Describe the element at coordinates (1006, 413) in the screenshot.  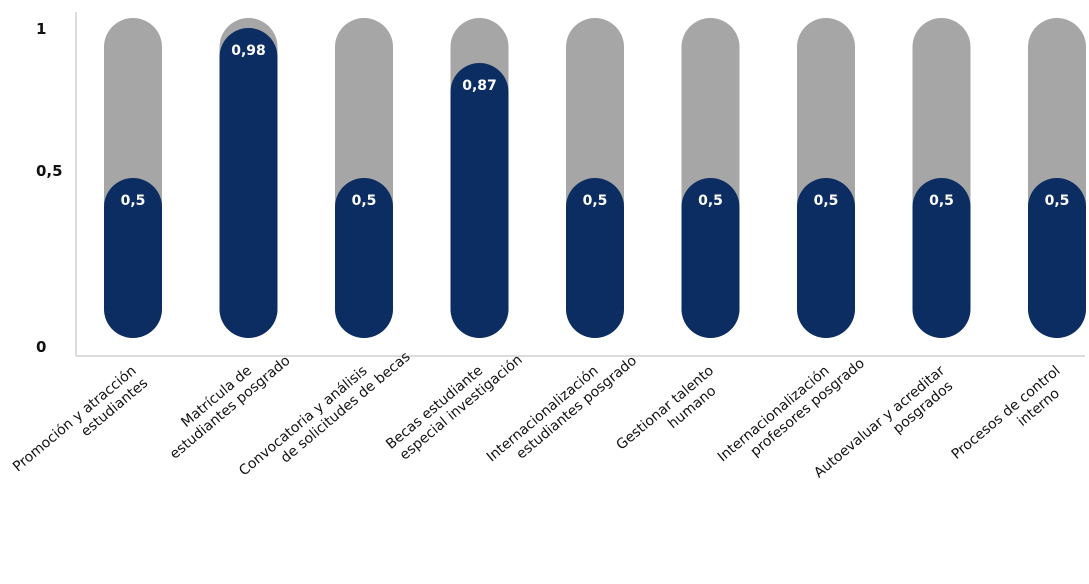
I see `x-tick-label-line: Procesos de control` at that location.